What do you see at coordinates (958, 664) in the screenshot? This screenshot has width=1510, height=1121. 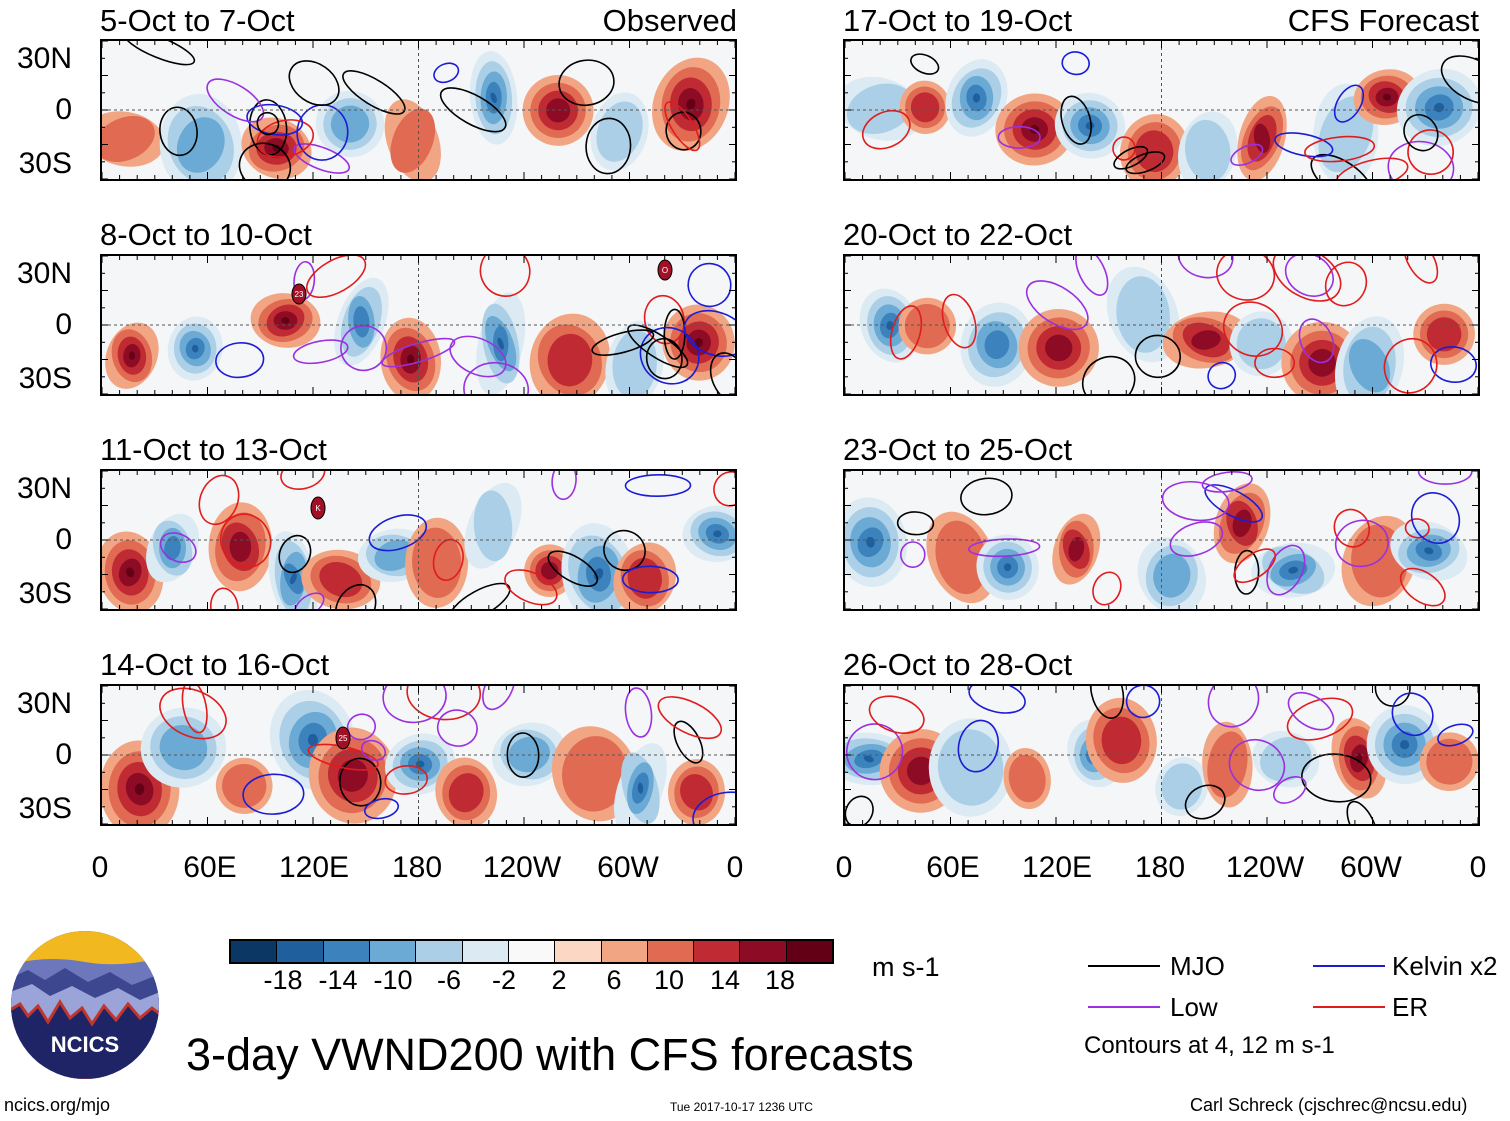 I see `panel-title-fcst-4: 26-Oct to 28-Oct` at bounding box center [958, 664].